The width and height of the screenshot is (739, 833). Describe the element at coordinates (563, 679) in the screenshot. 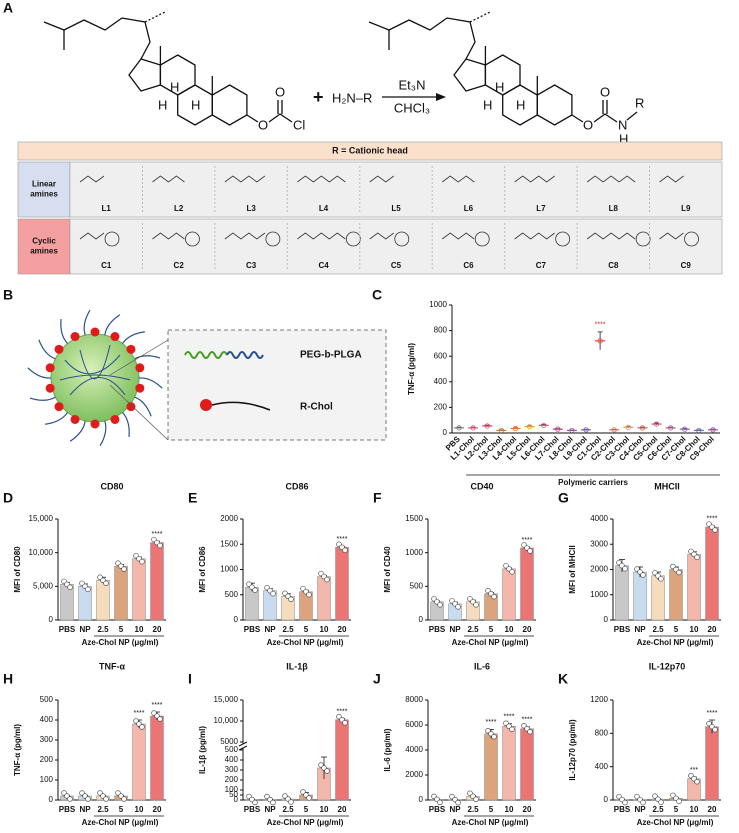

I see `panel-letter: K` at that location.